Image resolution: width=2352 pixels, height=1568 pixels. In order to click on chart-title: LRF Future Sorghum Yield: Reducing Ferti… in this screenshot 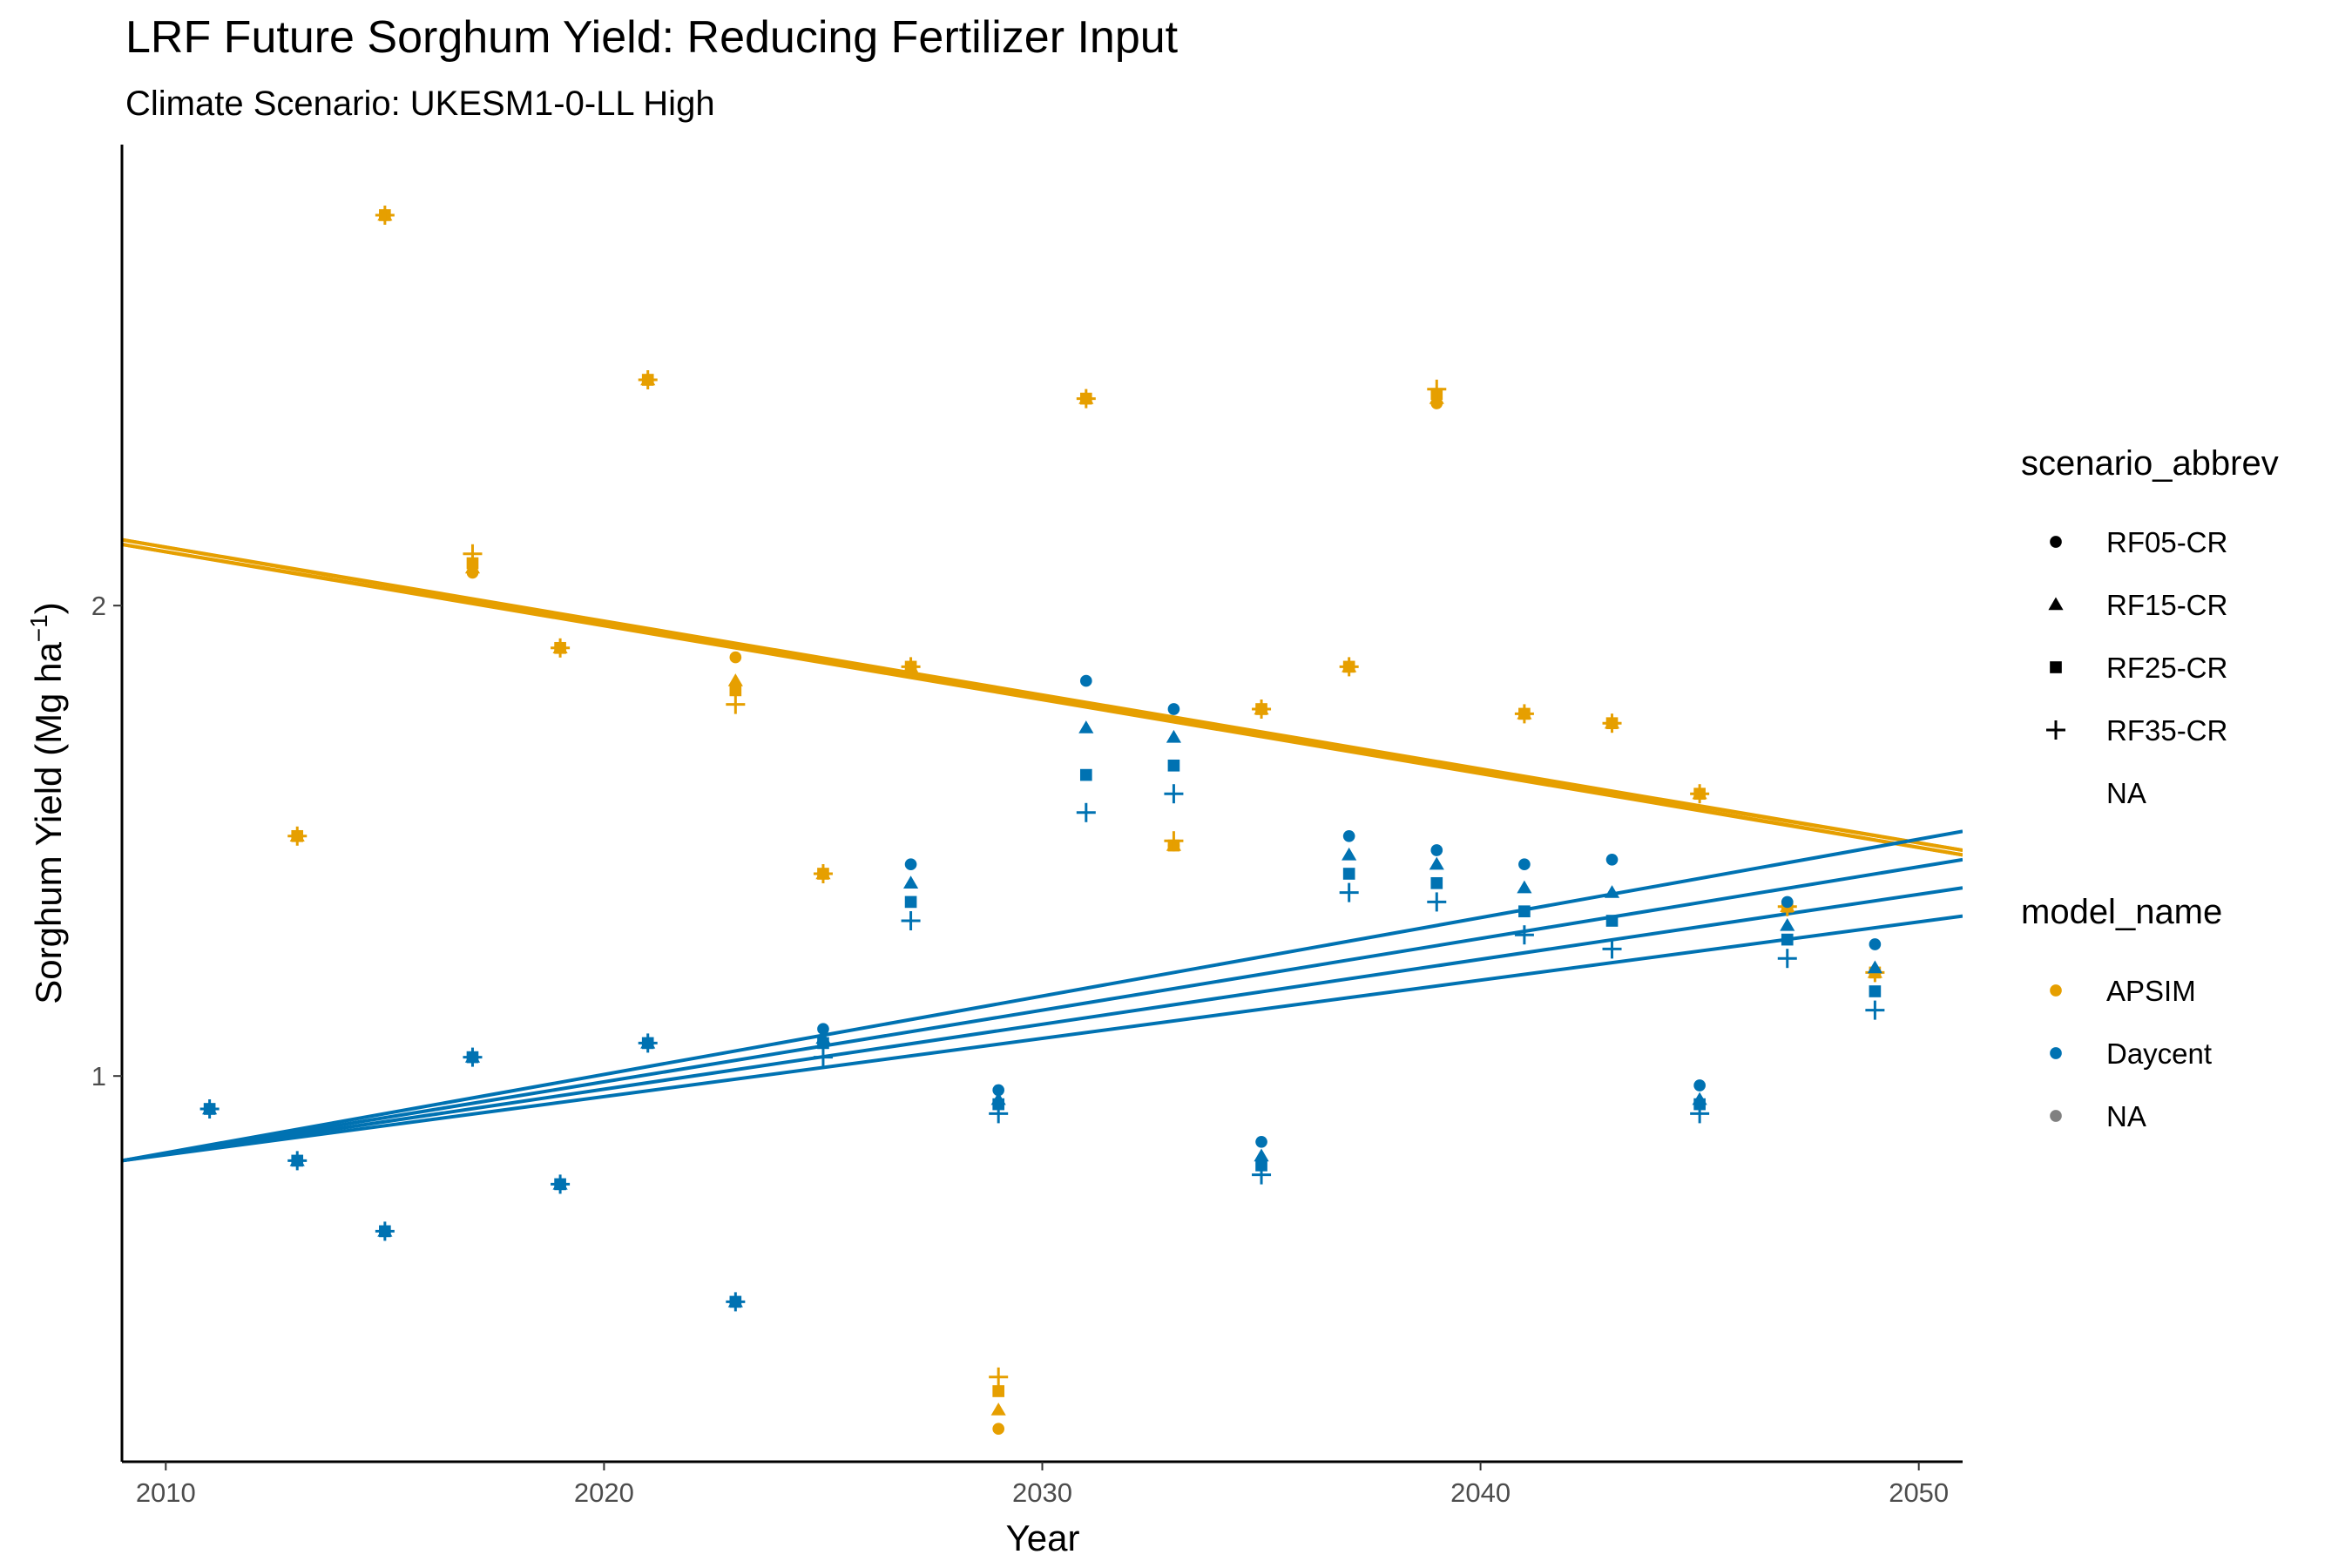, I will do `click(652, 37)`.